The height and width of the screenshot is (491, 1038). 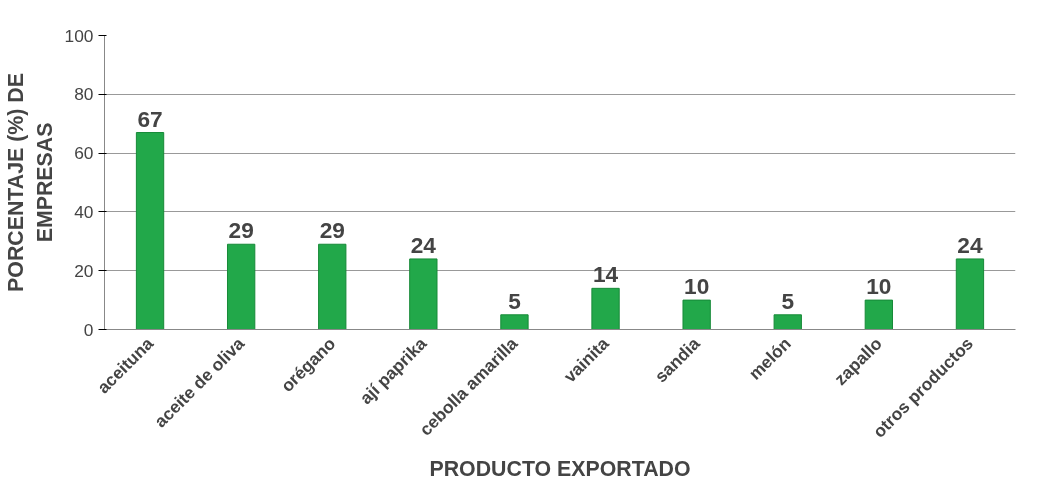 I want to click on y-axis-title: PORCENTAJE (%) DE EMPRESAS, so click(x=30, y=182).